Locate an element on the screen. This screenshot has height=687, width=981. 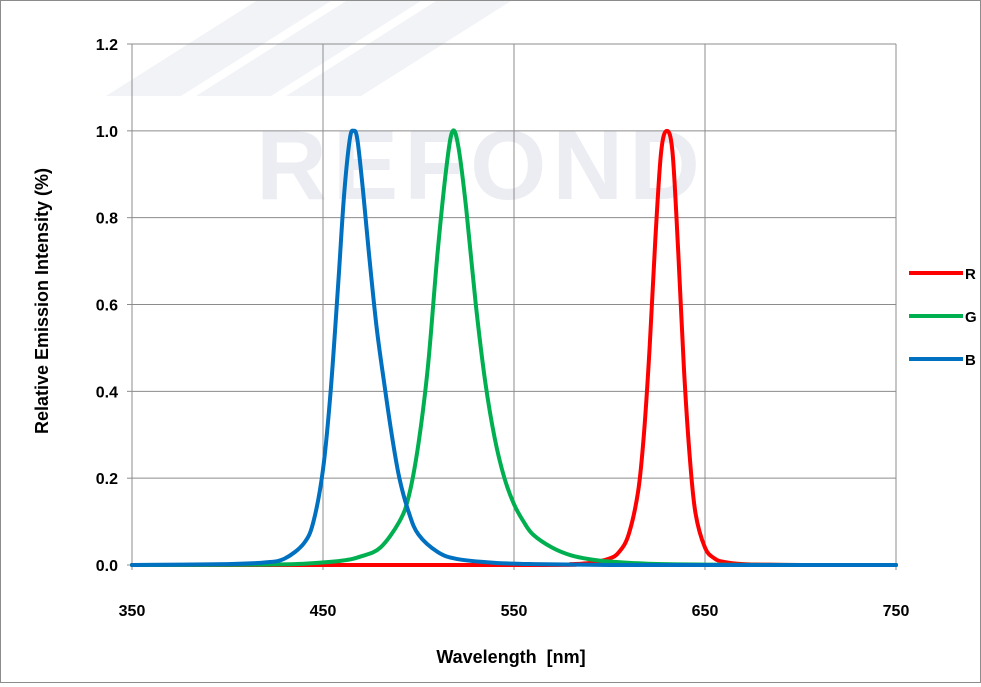
y-tick-label: 0.0 is located at coordinates (107, 566).